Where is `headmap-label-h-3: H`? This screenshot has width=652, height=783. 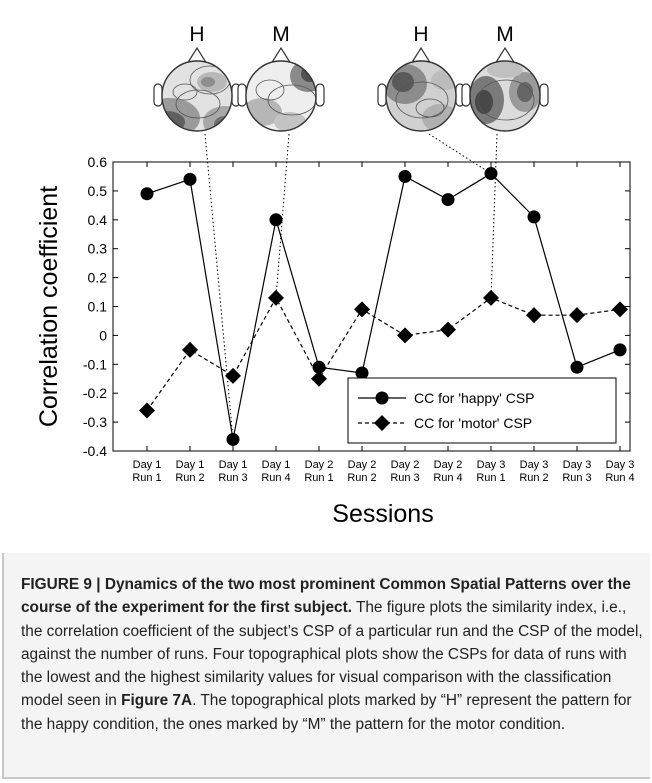 headmap-label-h-3: H is located at coordinates (420, 34).